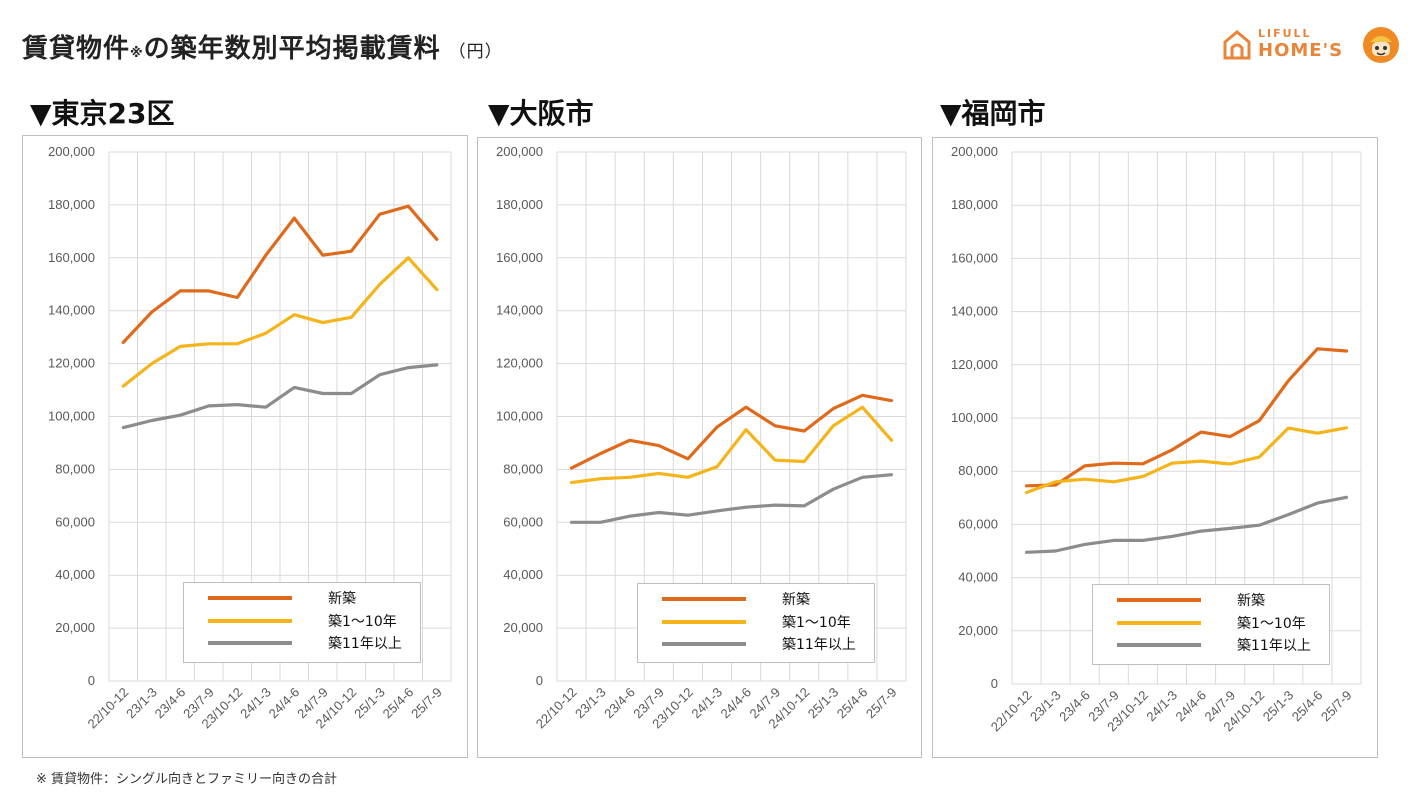 This screenshot has height=794, width=1411. Describe the element at coordinates (76, 49) in the screenshot. I see `title-text: 賃貸物件` at that location.